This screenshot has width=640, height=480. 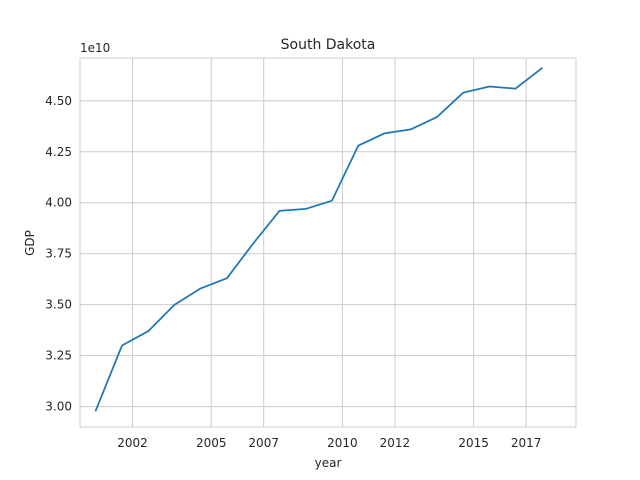 I want to click on x-tick-label: 2012, so click(x=395, y=443).